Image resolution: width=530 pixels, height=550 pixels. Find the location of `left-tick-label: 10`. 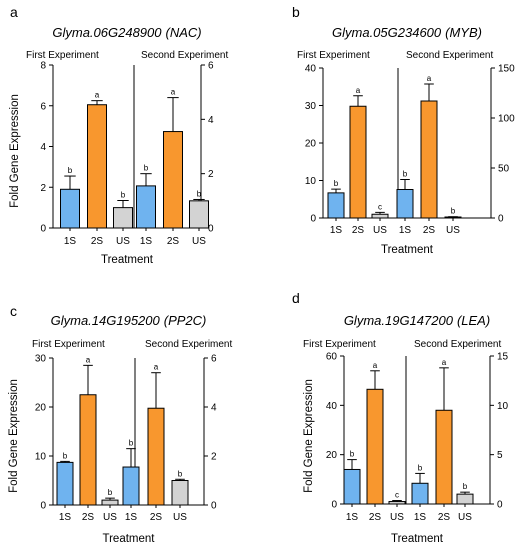

left-tick-label: 10 is located at coordinates (41, 457).